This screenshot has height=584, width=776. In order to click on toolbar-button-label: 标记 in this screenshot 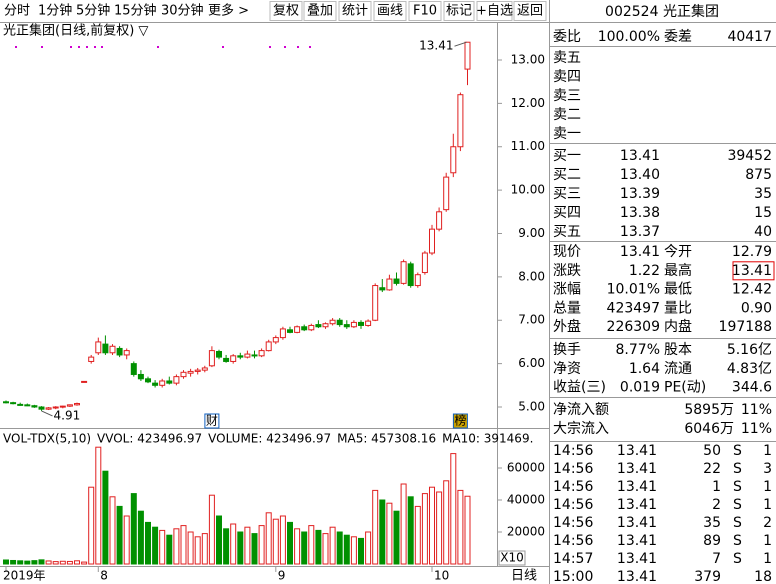, I will do `click(459, 11)`.